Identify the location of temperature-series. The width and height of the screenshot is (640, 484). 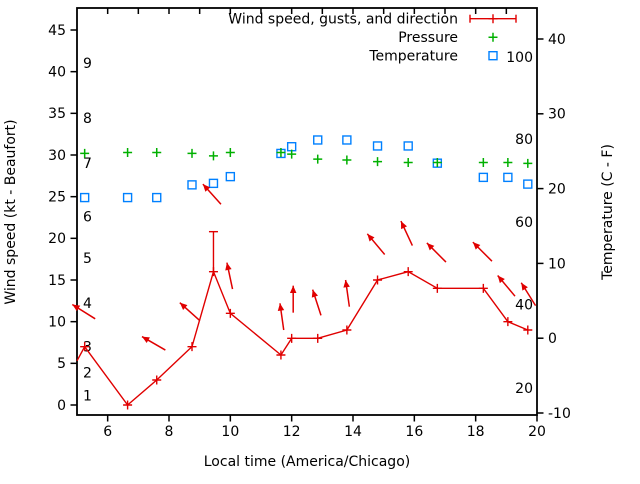
(306, 169).